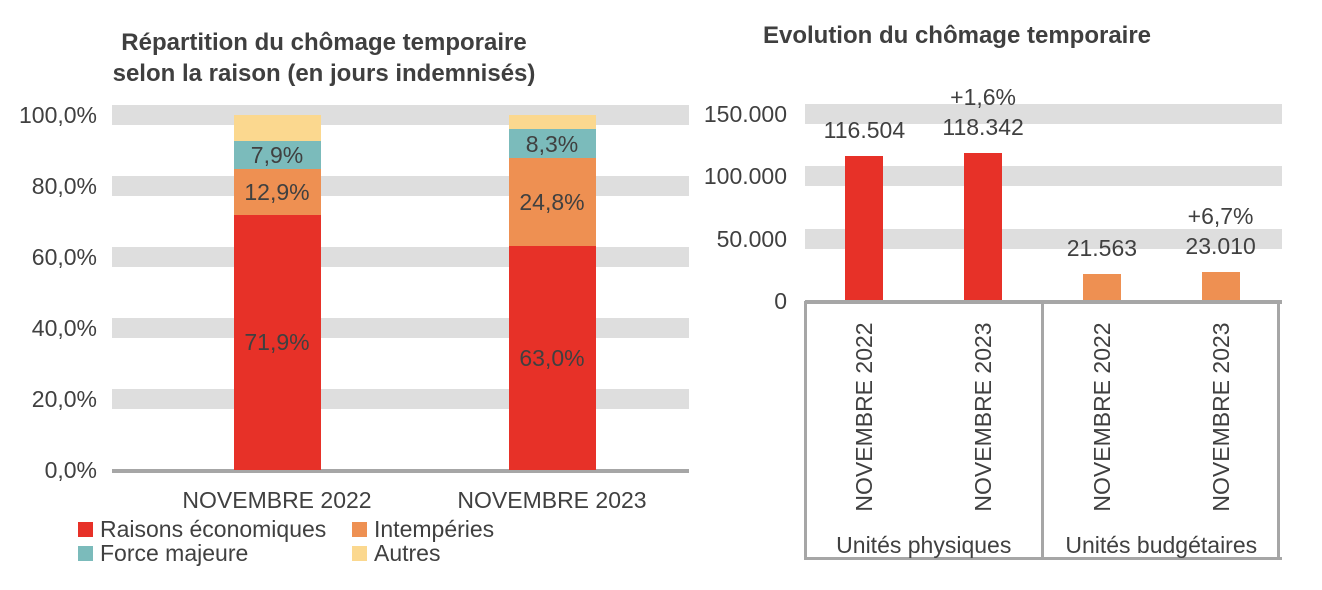  Describe the element at coordinates (780, 301) in the screenshot. I see `y-axis-tick-label: 0` at that location.